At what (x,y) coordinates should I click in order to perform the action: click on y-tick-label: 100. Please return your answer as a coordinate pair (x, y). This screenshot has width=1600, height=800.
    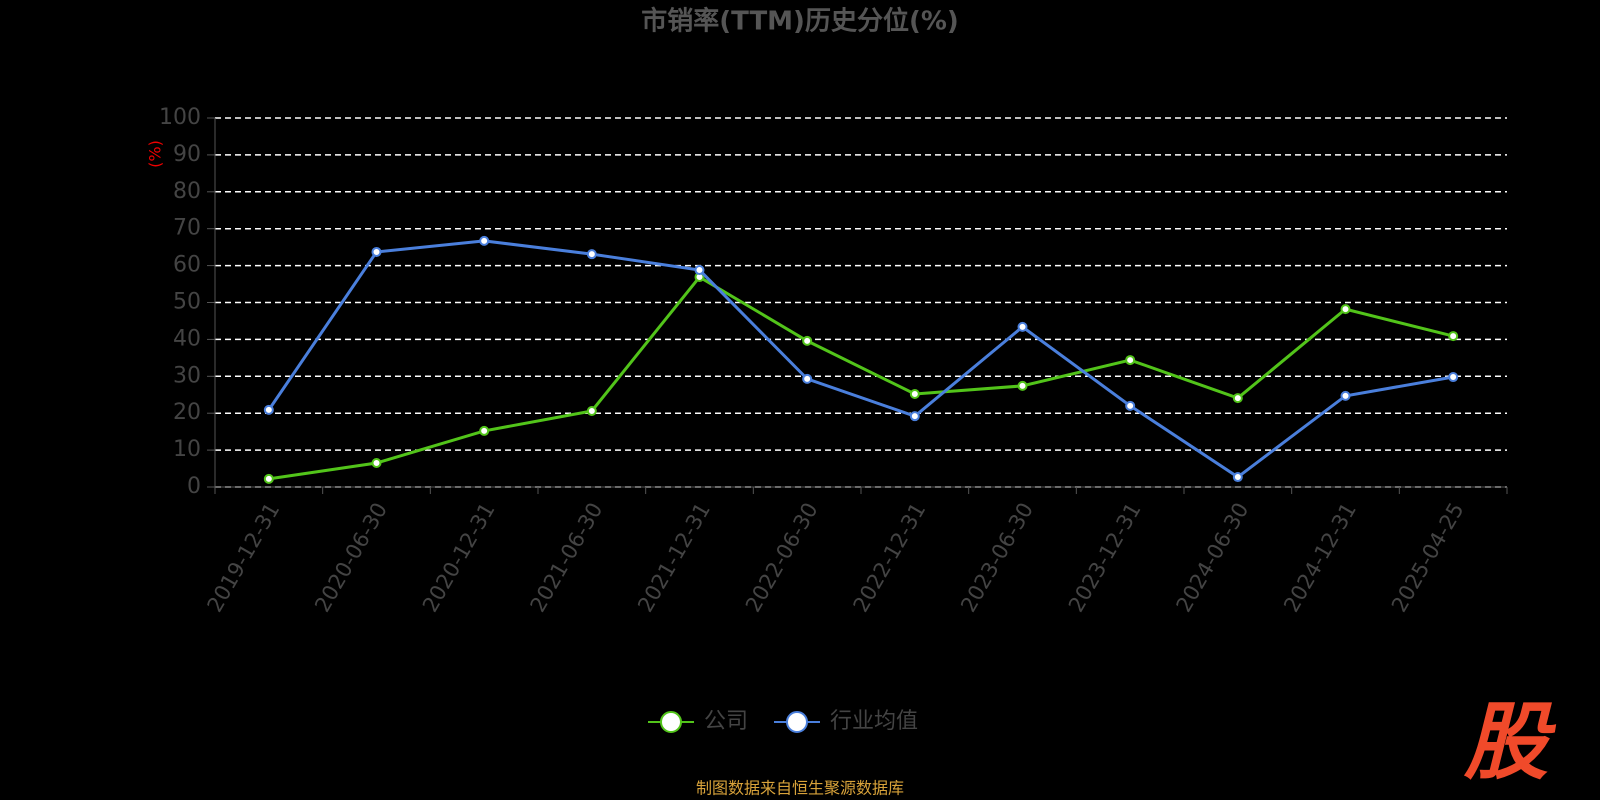
    Looking at the image, I should click on (180, 117).